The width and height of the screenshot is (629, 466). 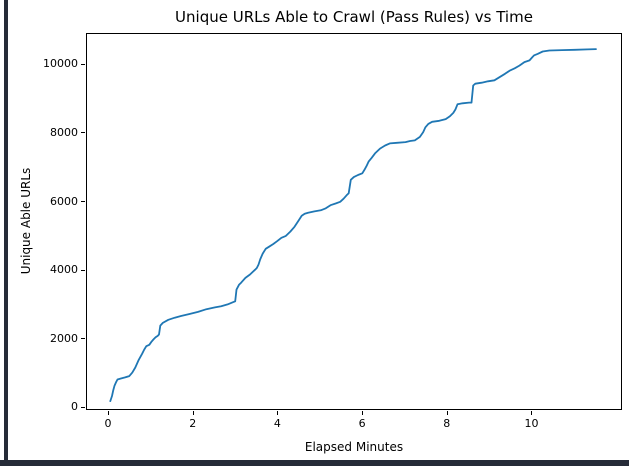 What do you see at coordinates (314, 463) in the screenshot?
I see `window-edge-bottom` at bounding box center [314, 463].